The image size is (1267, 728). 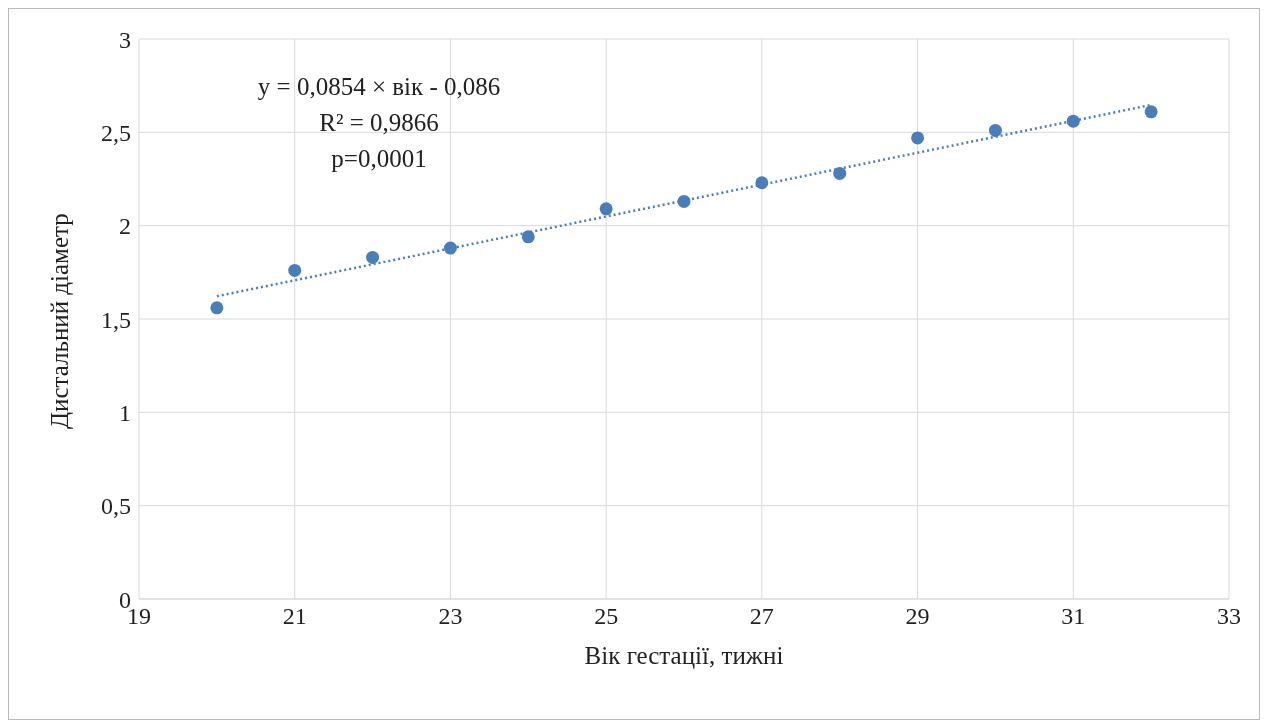 I want to click on x-tick-label: 25, so click(x=606, y=616).